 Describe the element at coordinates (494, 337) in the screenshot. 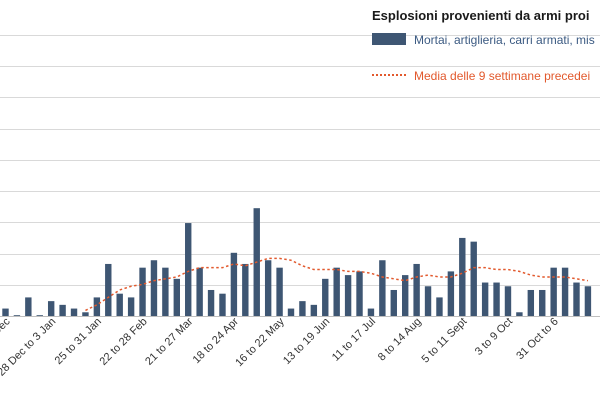

I see `x-tick-label: 3 to 9 Oct` at that location.